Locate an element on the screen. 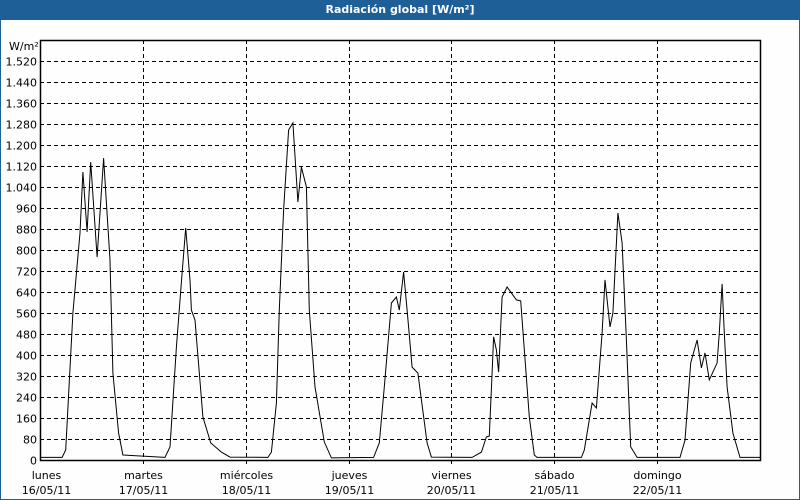  y-tick-label: 640 is located at coordinates (26, 293).